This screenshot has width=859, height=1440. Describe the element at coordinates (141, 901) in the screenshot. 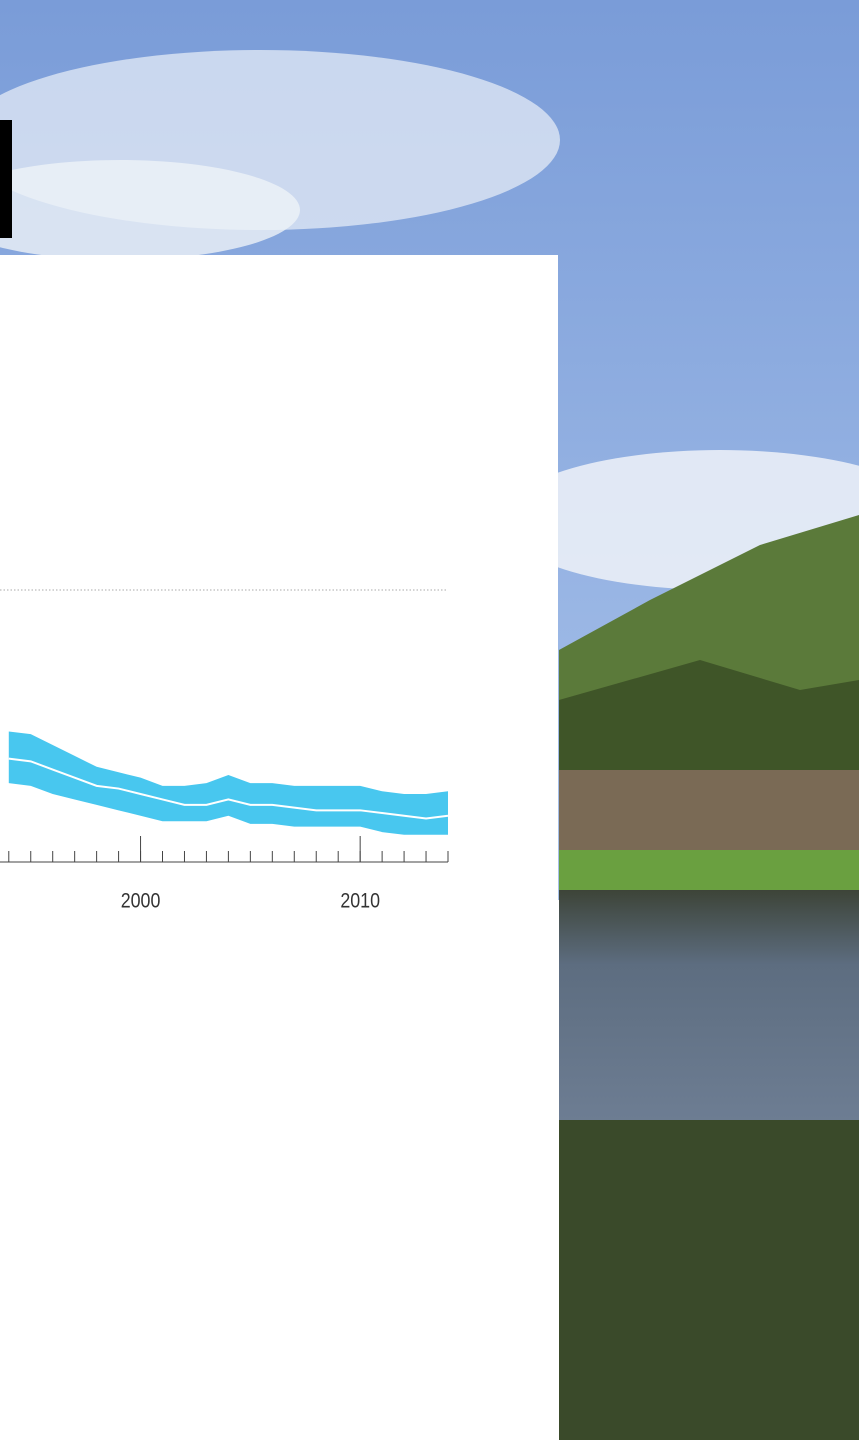

I see `x-tick-label: 2000` at that location.